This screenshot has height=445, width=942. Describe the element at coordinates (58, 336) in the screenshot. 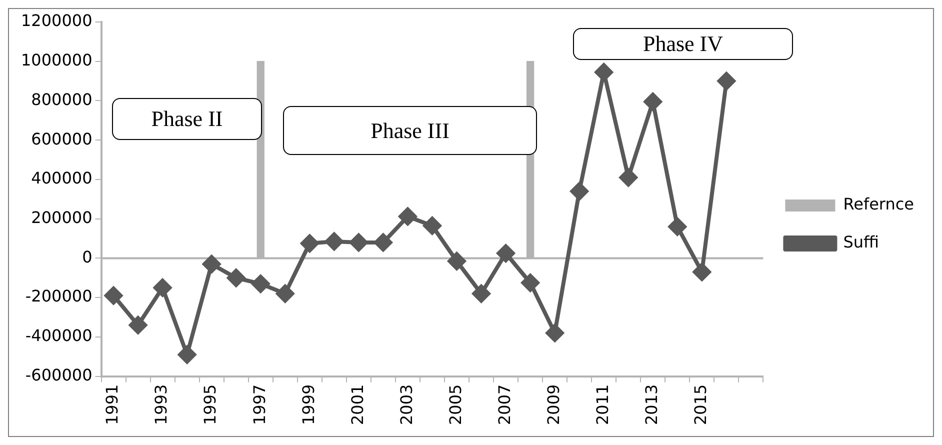

I see `y-tick-label: -400000` at that location.